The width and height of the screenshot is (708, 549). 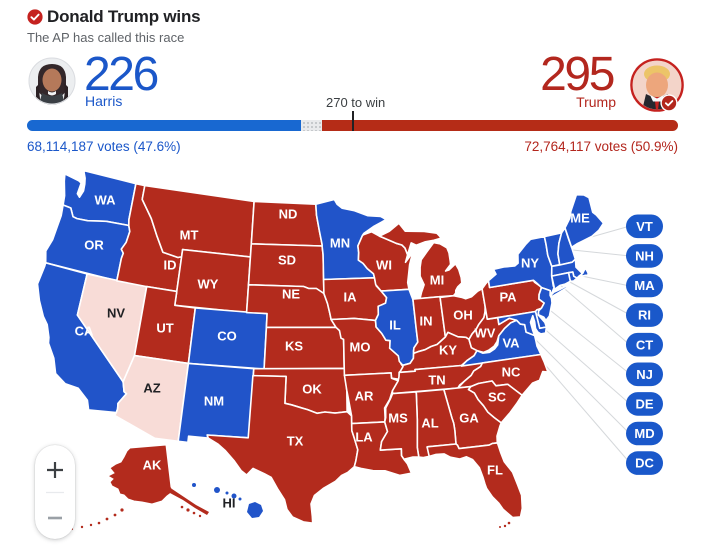 What do you see at coordinates (511, 372) in the screenshot?
I see `svg-text: NC` at bounding box center [511, 372].